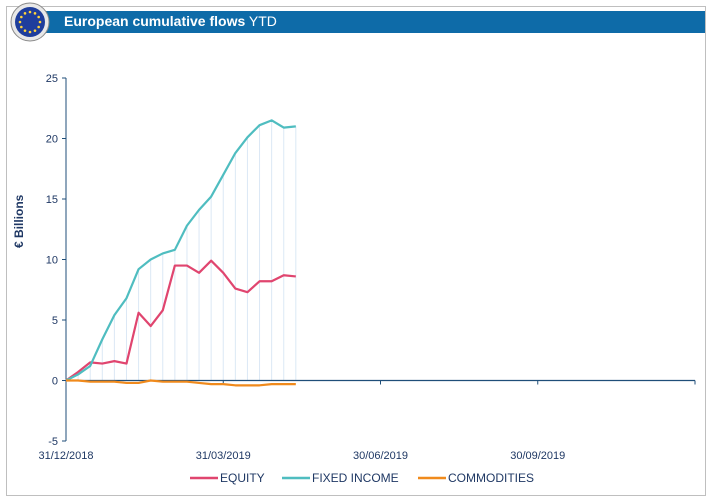 The width and height of the screenshot is (710, 498). What do you see at coordinates (55, 382) in the screenshot?
I see `y-tick-label: 0` at bounding box center [55, 382].